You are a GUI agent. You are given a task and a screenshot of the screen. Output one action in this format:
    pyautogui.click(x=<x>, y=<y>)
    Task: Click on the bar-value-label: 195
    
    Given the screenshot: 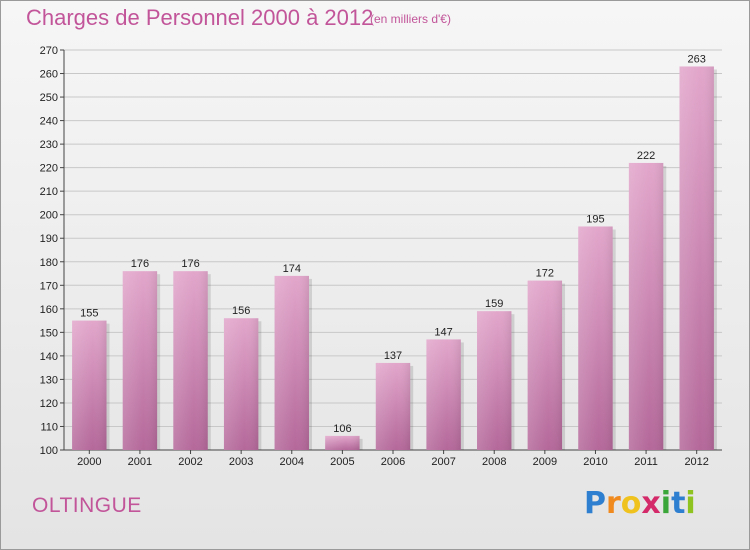 What is the action you would take?
    pyautogui.click(x=595, y=219)
    